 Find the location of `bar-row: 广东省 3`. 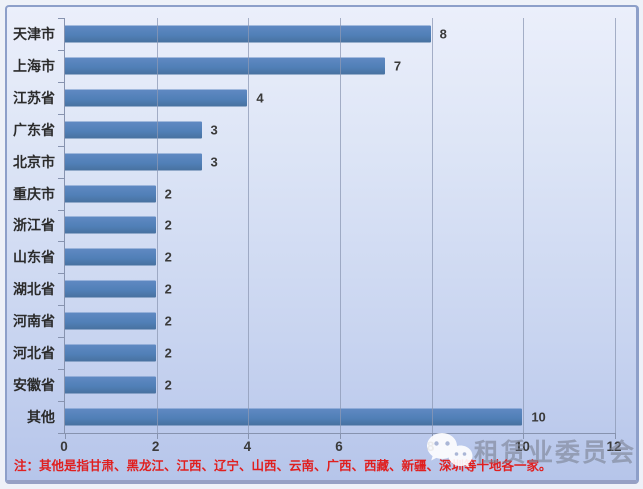

bar-row: 广东省 3 is located at coordinates (312, 130).